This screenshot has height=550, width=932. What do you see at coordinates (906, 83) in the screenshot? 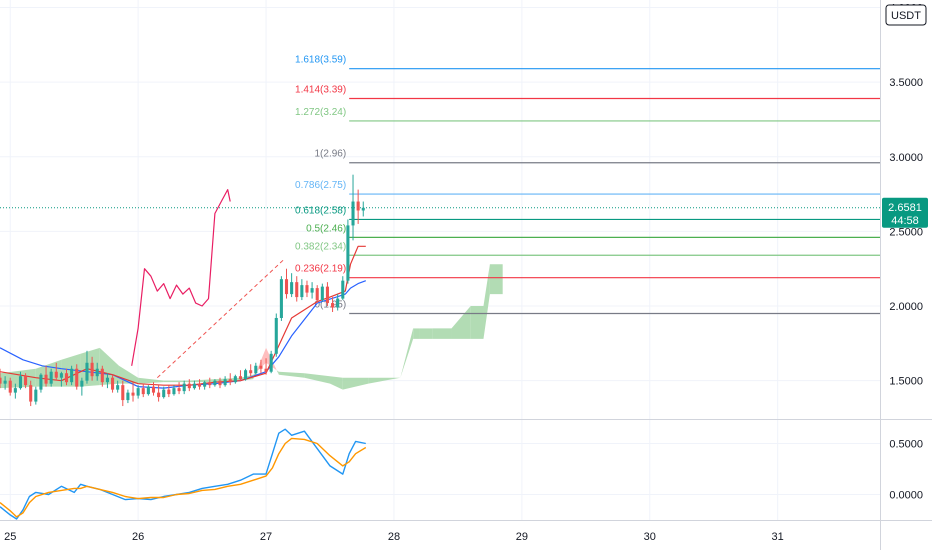
I see `price-tick-3.5000: 3.5000` at bounding box center [906, 83].